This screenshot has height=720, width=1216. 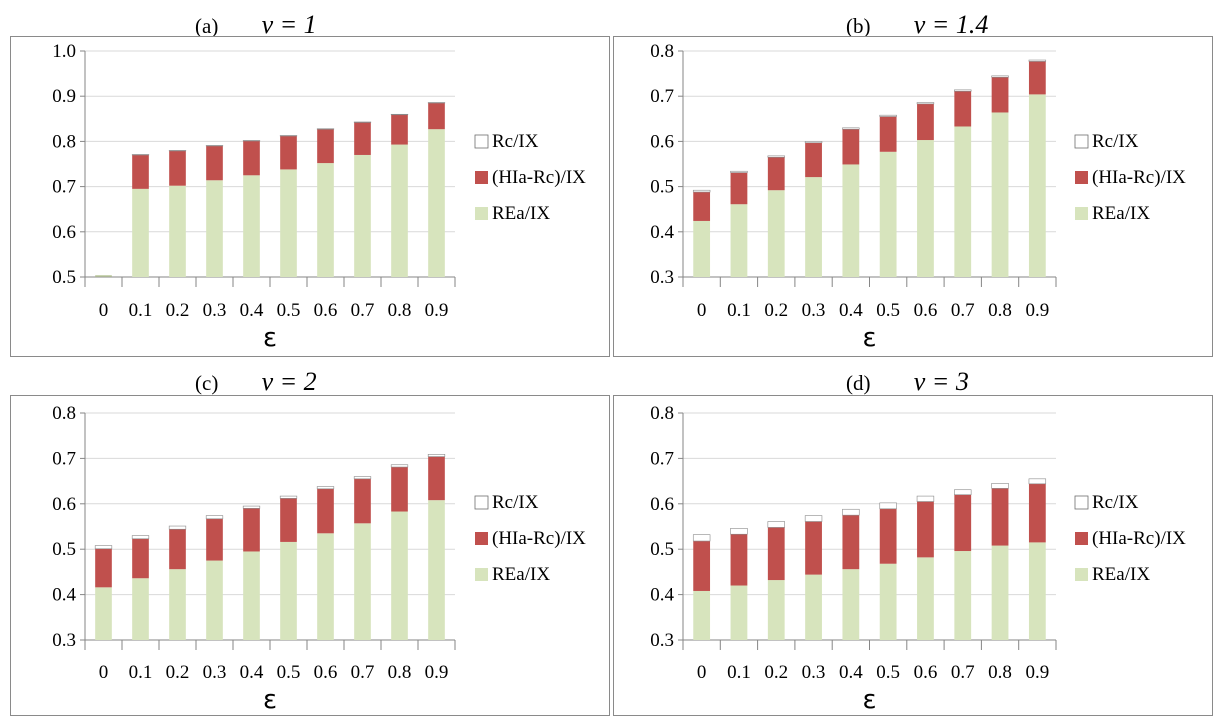 I want to click on y-tick-label: 0.3, so click(x=662, y=640).